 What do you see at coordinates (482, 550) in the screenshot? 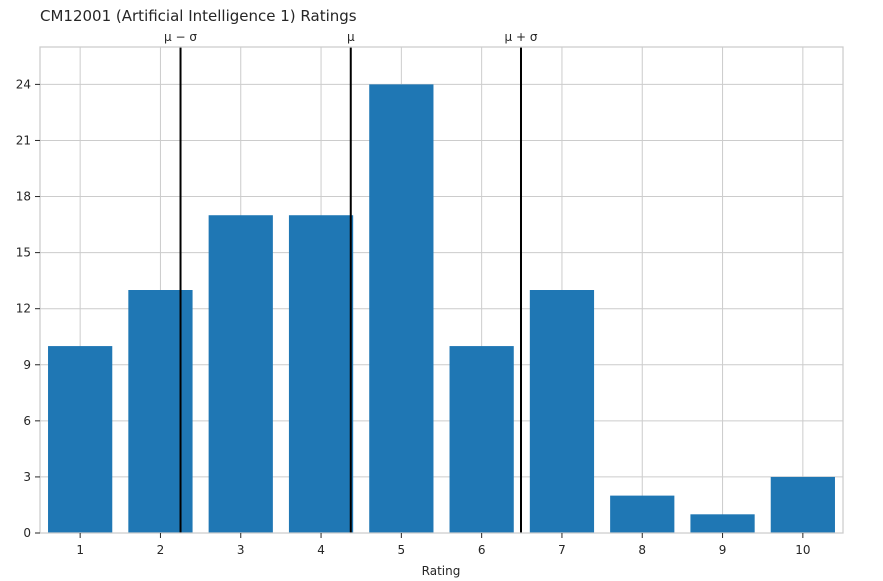
I see `x-tick-label: 6` at bounding box center [482, 550].